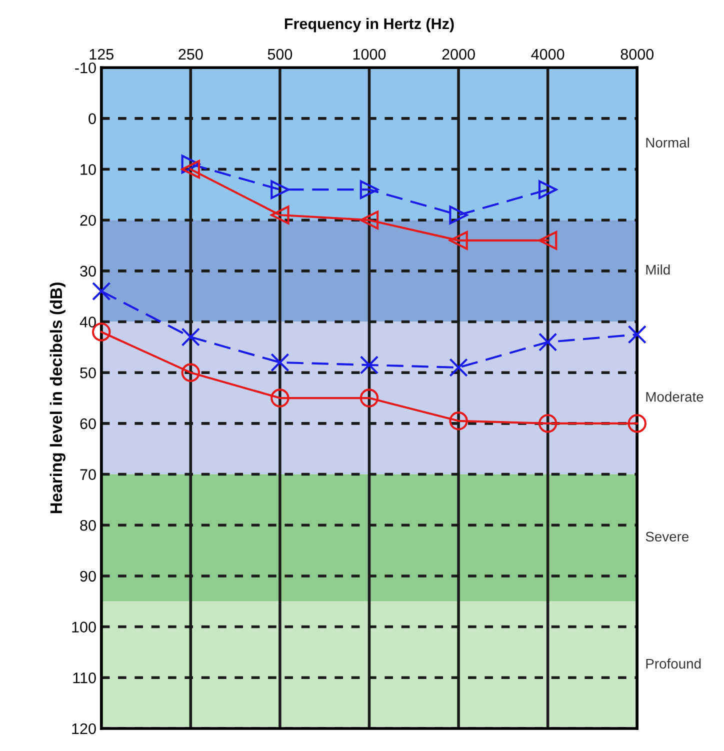 This screenshot has height=751, width=724. What do you see at coordinates (88, 576) in the screenshot?
I see `y-tick-label: 90` at bounding box center [88, 576].